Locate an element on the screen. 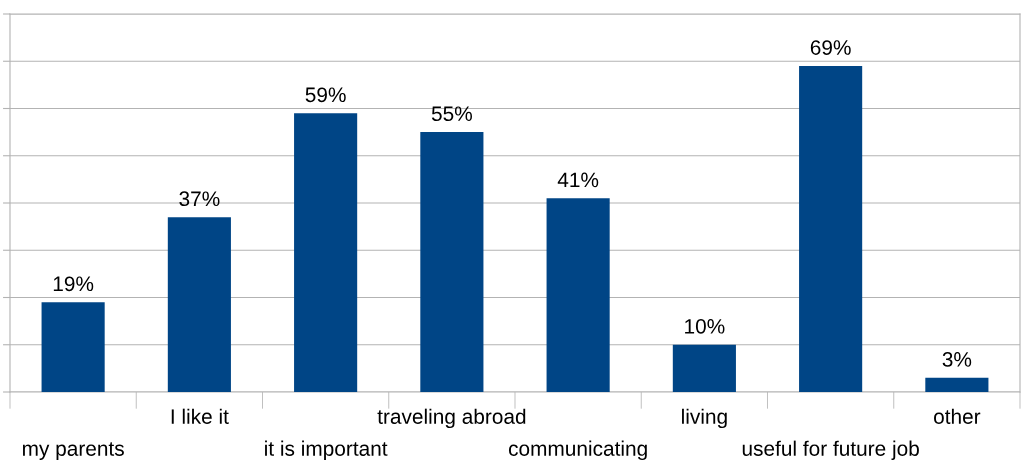 The image size is (1033, 473). x-tick-label: my parents is located at coordinates (73, 451).